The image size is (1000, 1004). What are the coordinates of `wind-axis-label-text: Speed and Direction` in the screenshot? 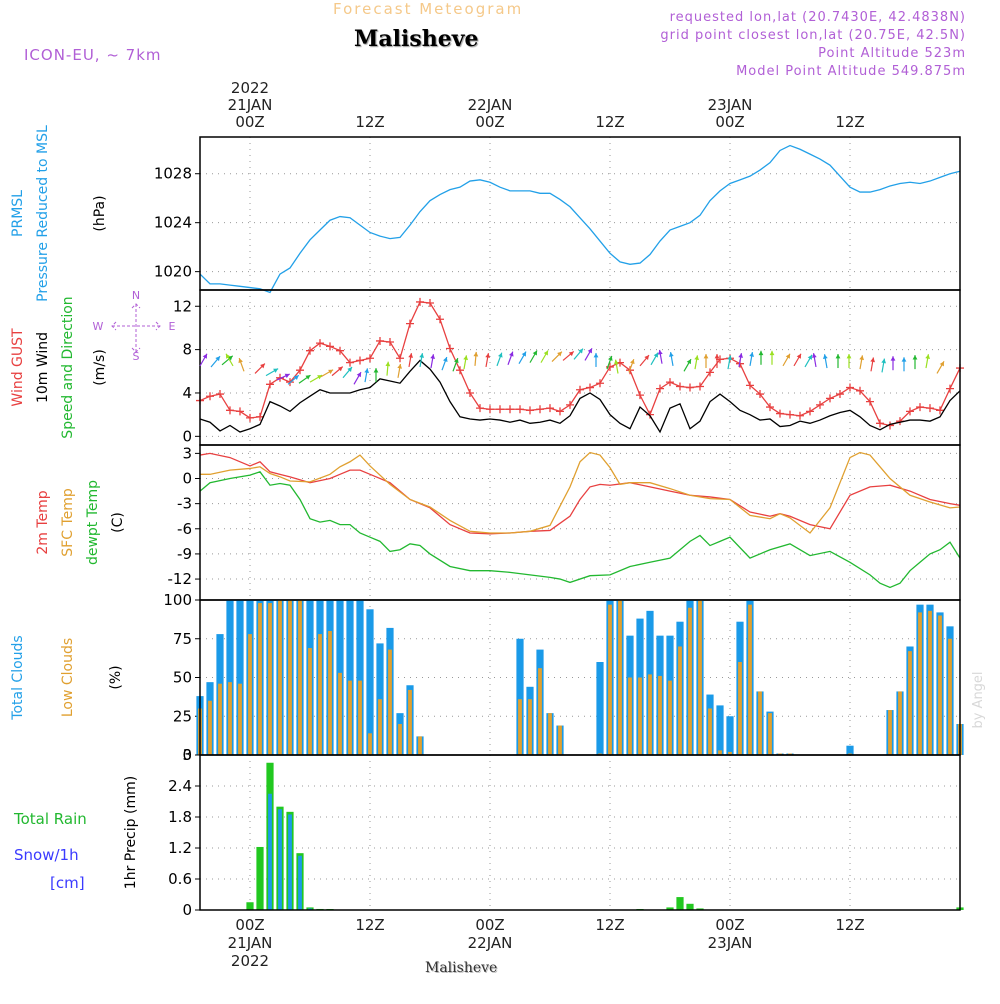 It's located at (68, 367).